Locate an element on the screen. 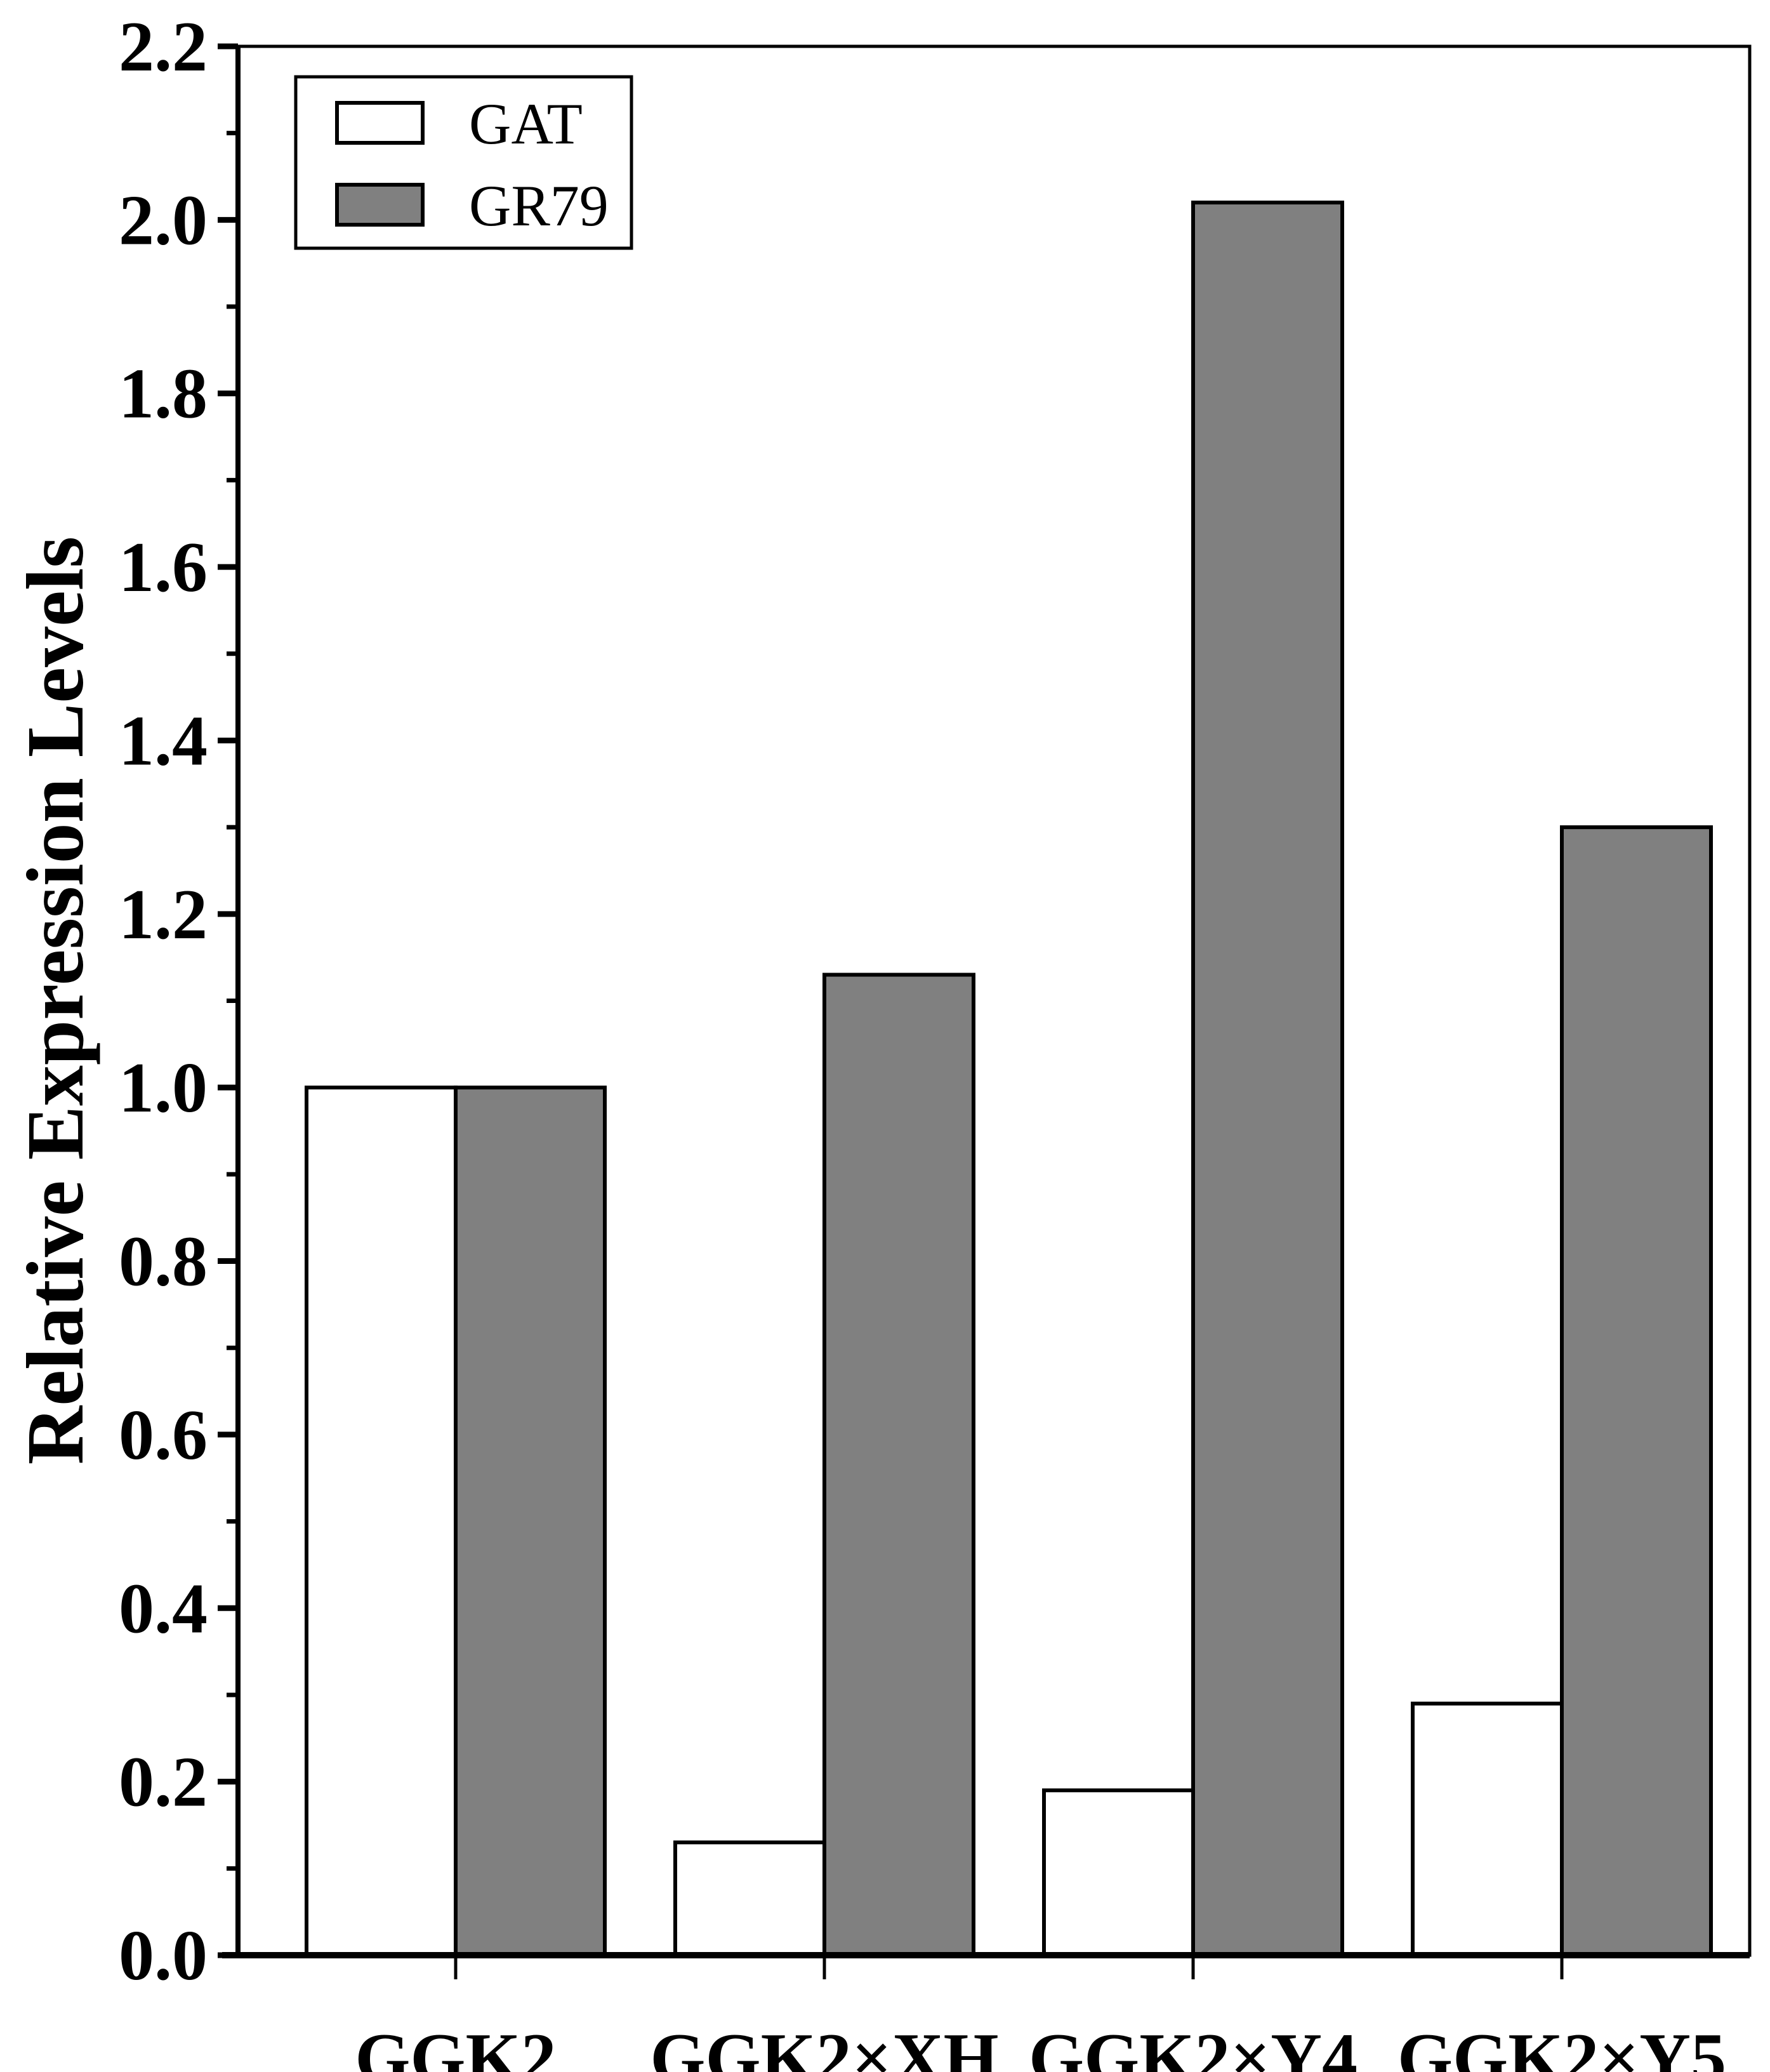 The width and height of the screenshot is (1770, 2072). y-tick-label: 1.0 is located at coordinates (163, 1088).